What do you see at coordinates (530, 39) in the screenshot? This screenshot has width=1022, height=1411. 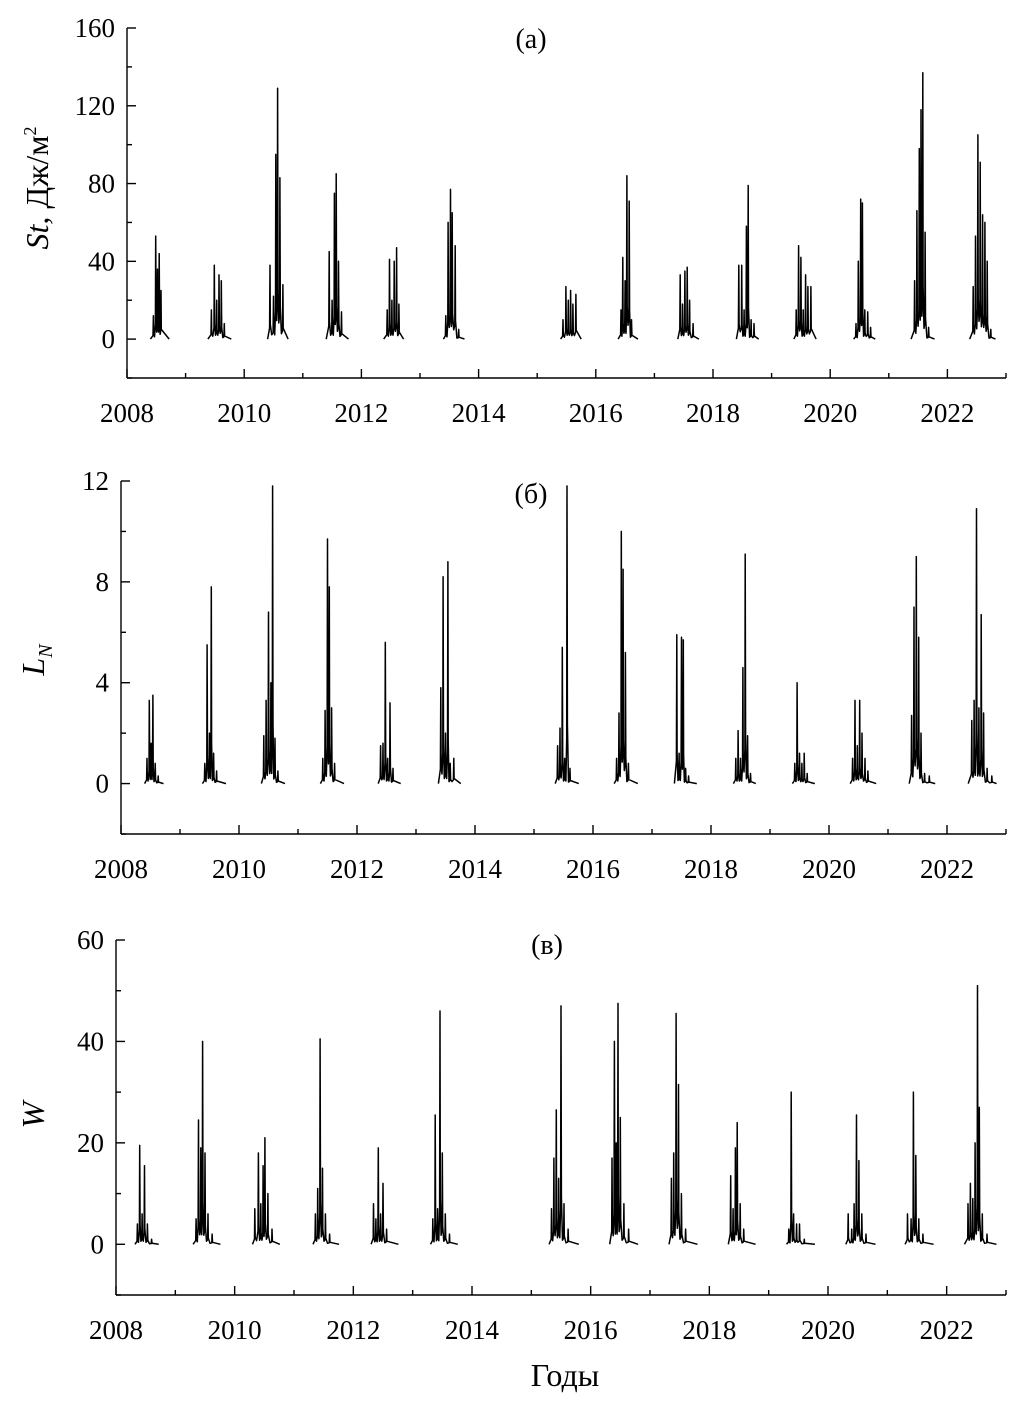 I see `panel-label: (a)` at bounding box center [530, 39].